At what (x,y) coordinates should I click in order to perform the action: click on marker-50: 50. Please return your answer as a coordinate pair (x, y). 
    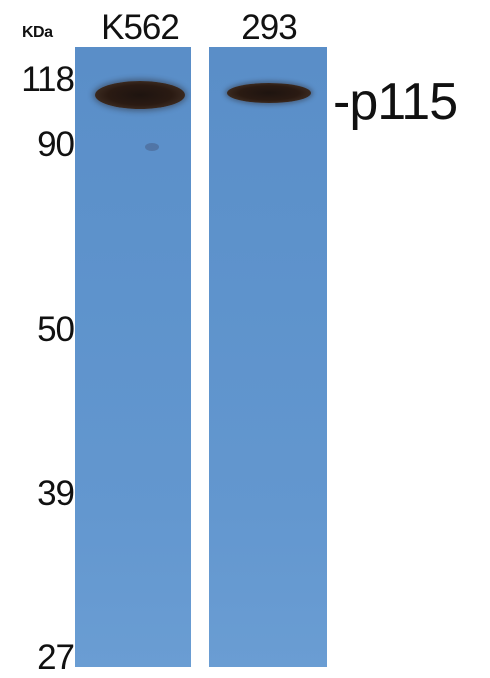
    Looking at the image, I should click on (56, 329).